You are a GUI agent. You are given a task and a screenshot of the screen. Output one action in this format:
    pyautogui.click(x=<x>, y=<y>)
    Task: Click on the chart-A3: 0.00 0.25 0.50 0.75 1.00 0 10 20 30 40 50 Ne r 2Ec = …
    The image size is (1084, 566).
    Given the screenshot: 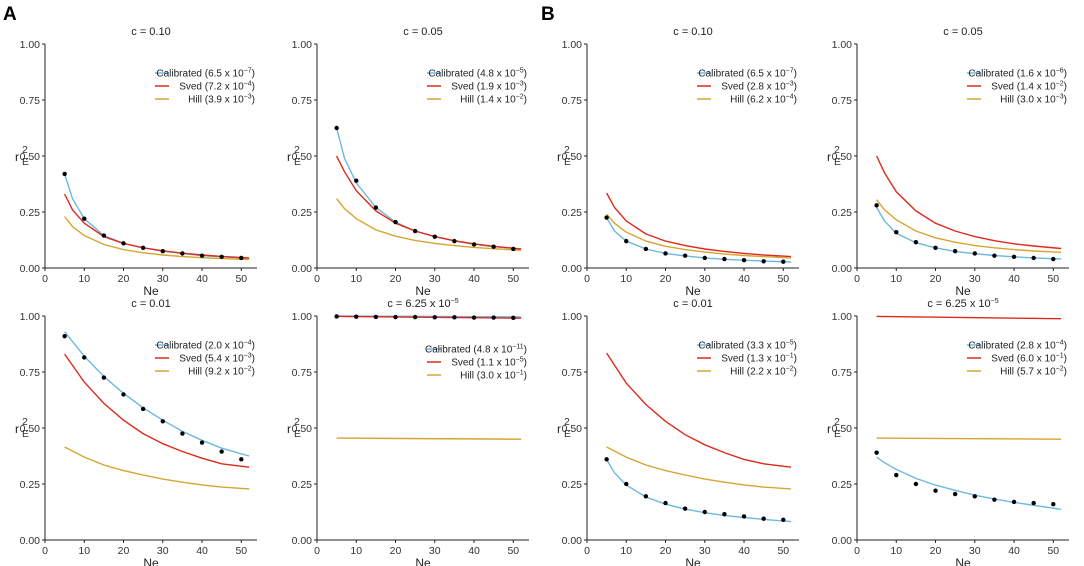 What is the action you would take?
    pyautogui.click(x=136, y=432)
    